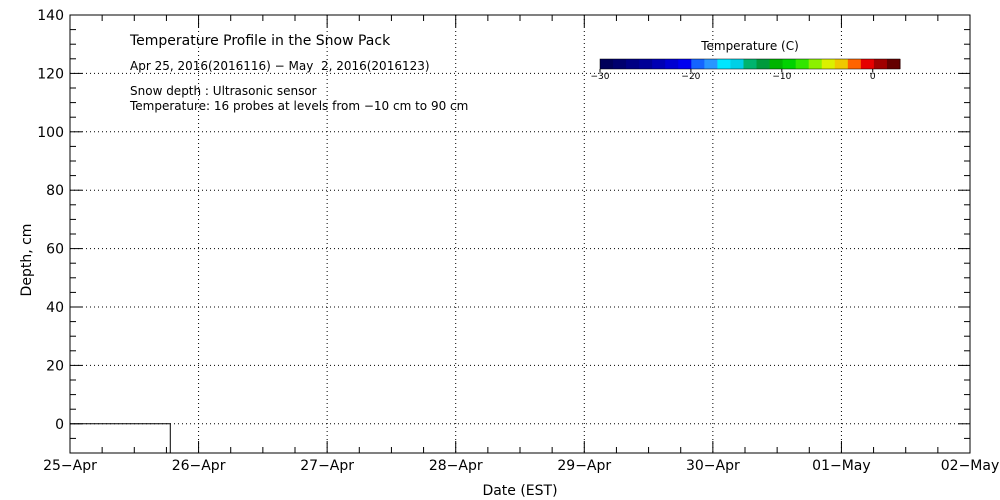 The width and height of the screenshot is (1000, 500). Describe the element at coordinates (50, 74) in the screenshot. I see `y-tick-label: 120` at that location.